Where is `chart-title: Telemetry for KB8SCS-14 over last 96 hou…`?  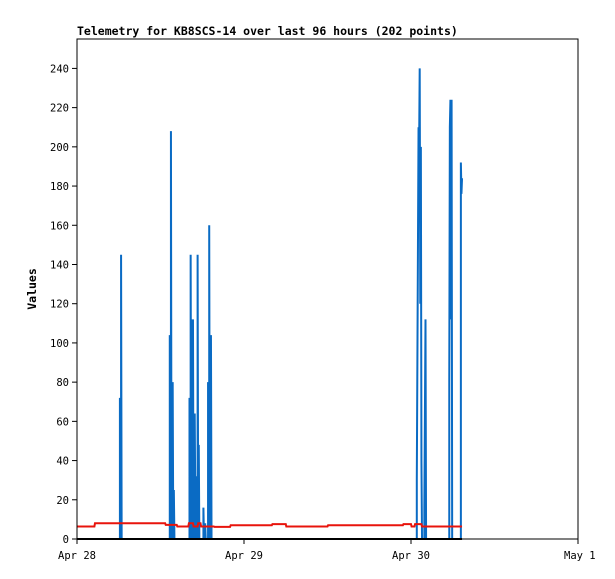 chart-title: Telemetry for KB8SCS-14 over last 96 hou… is located at coordinates (267, 31).